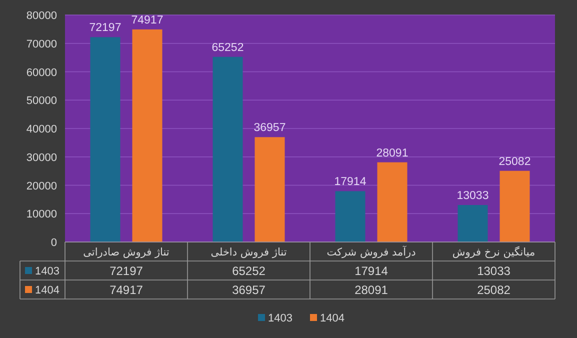 This screenshot has height=338, width=577. What do you see at coordinates (494, 252) in the screenshot?
I see `x-tick-label: میانگین نرخ فروش` at bounding box center [494, 252].